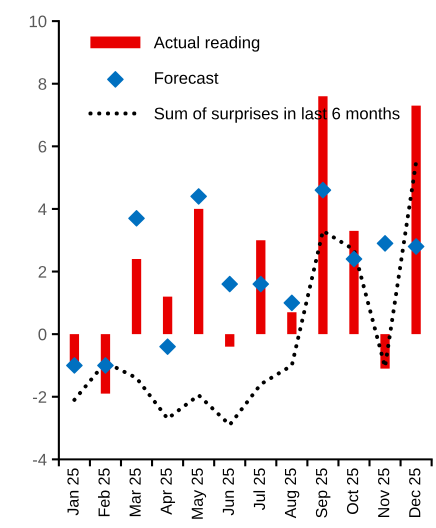 The width and height of the screenshot is (436, 528). What do you see at coordinates (414, 492) in the screenshot?
I see `x-tick-label: Dec 25` at bounding box center [414, 492].